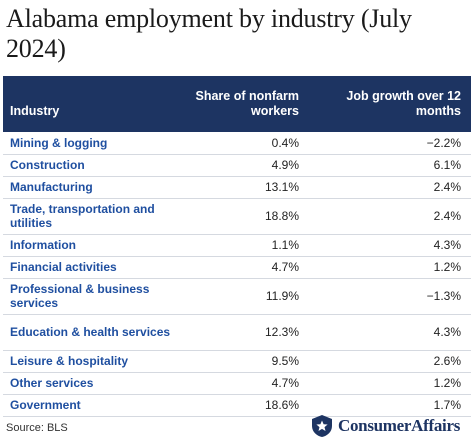 Image resolution: width=474 pixels, height=441 pixels. I want to click on table-row: Financial activities 4.7% 1.2%, so click(237, 267).